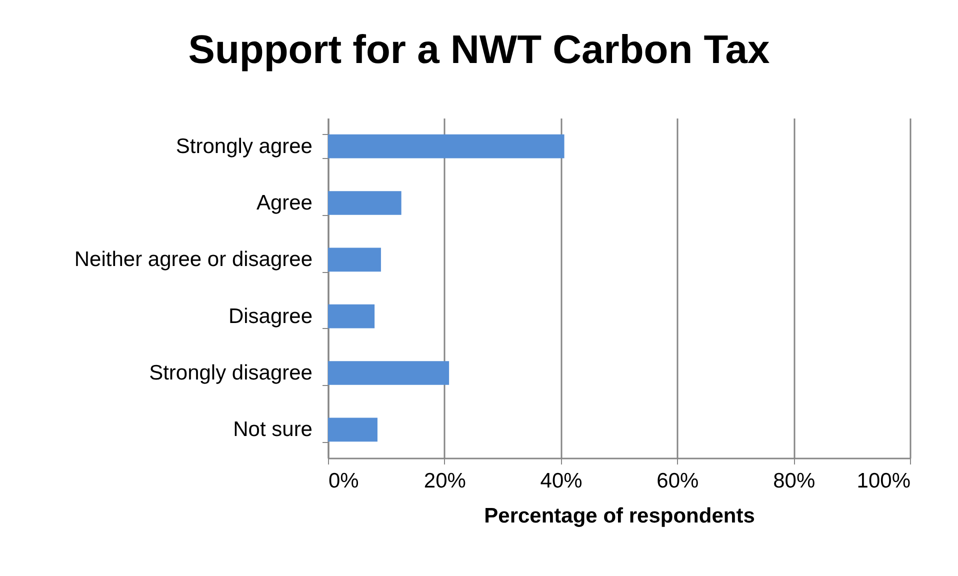 This screenshot has width=958, height=576. I want to click on x-tick-label: 60%, so click(677, 481).